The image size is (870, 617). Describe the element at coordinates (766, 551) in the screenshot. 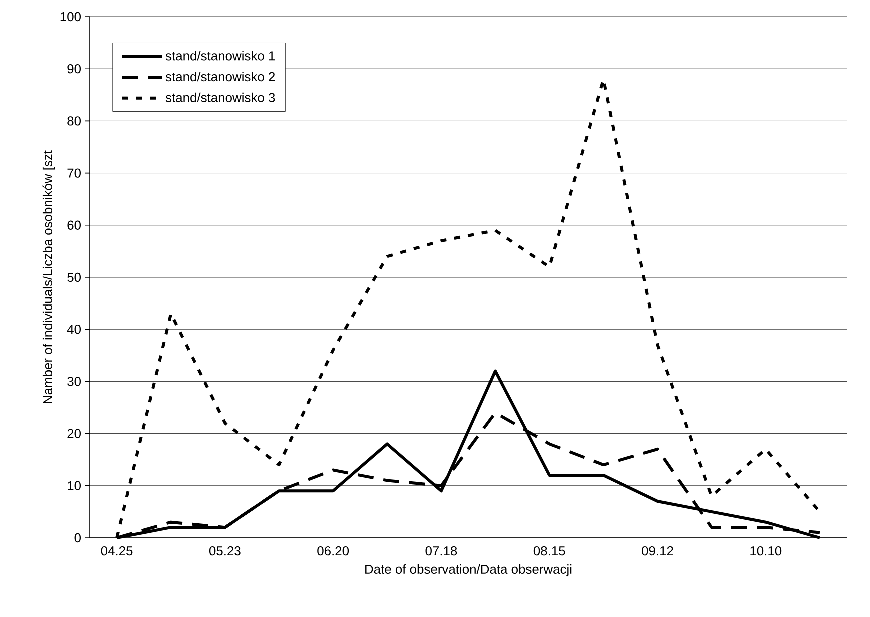

I see `x-tick-label: 10.10` at that location.